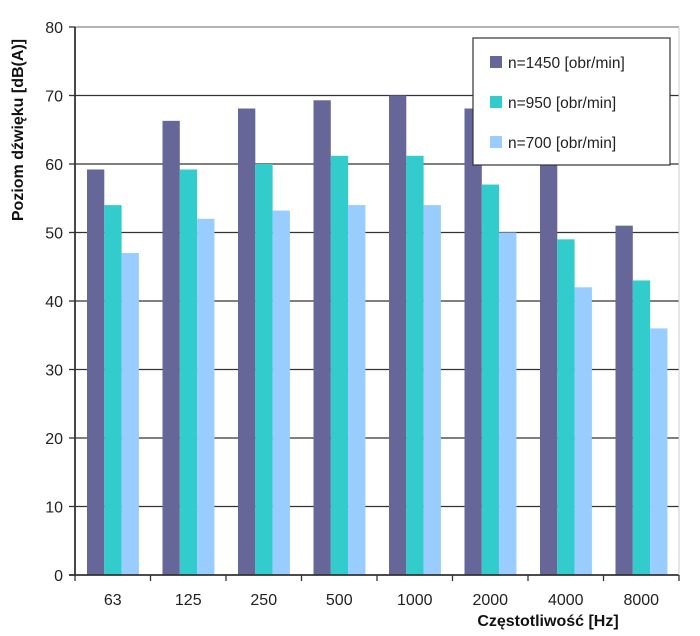 This screenshot has width=700, height=636. What do you see at coordinates (188, 600) in the screenshot?
I see `x-tick-label: 125` at bounding box center [188, 600].